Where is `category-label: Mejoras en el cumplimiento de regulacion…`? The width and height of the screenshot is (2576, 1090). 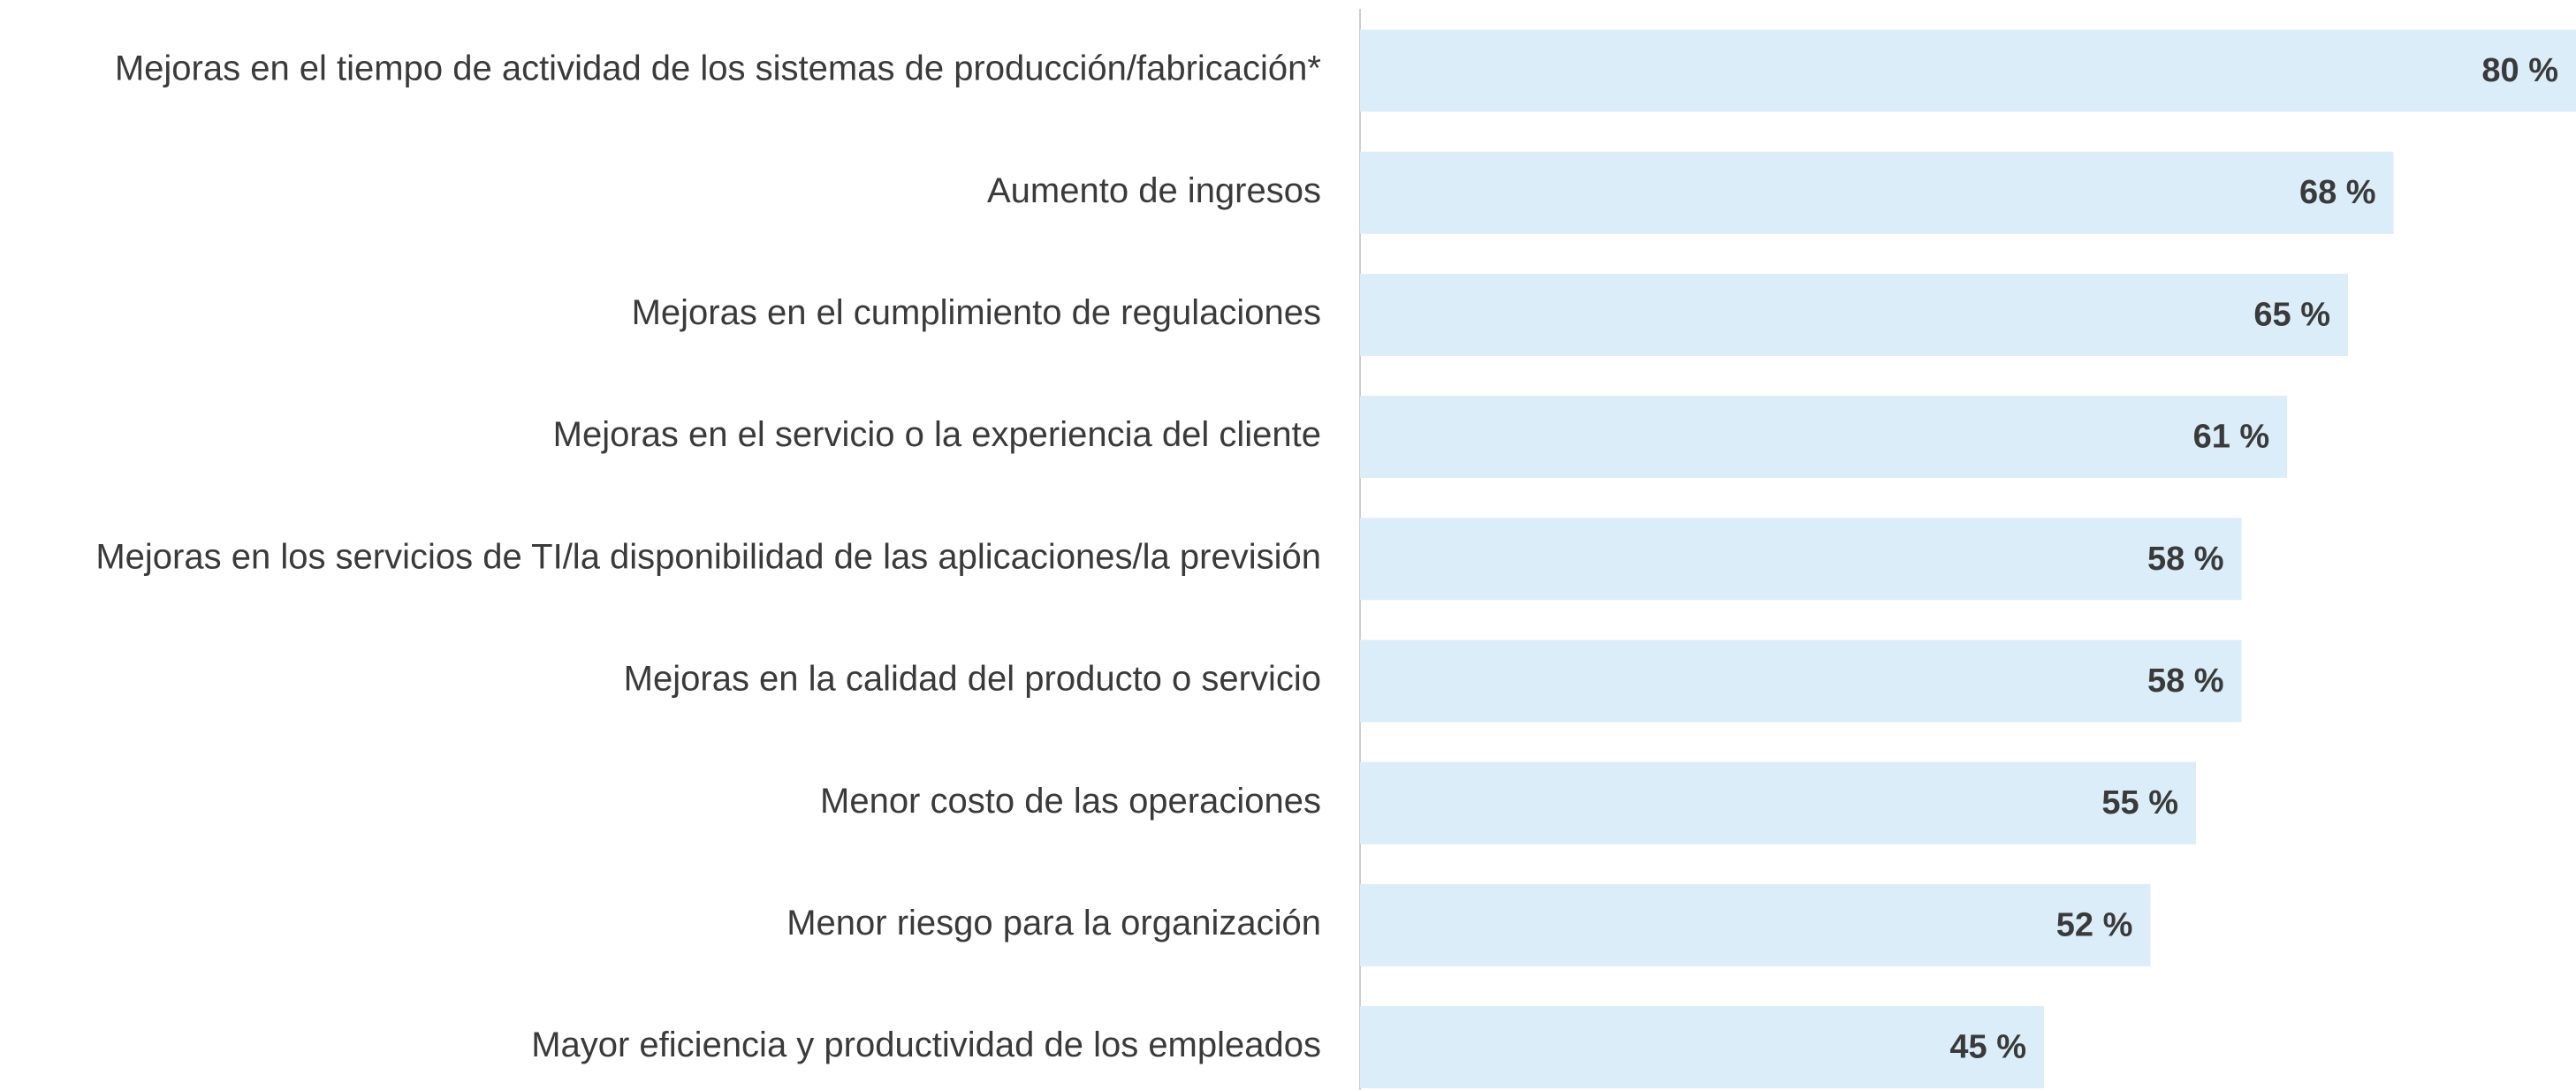
category-label: Mejoras en el cumplimiento de regulacion… is located at coordinates (977, 312).